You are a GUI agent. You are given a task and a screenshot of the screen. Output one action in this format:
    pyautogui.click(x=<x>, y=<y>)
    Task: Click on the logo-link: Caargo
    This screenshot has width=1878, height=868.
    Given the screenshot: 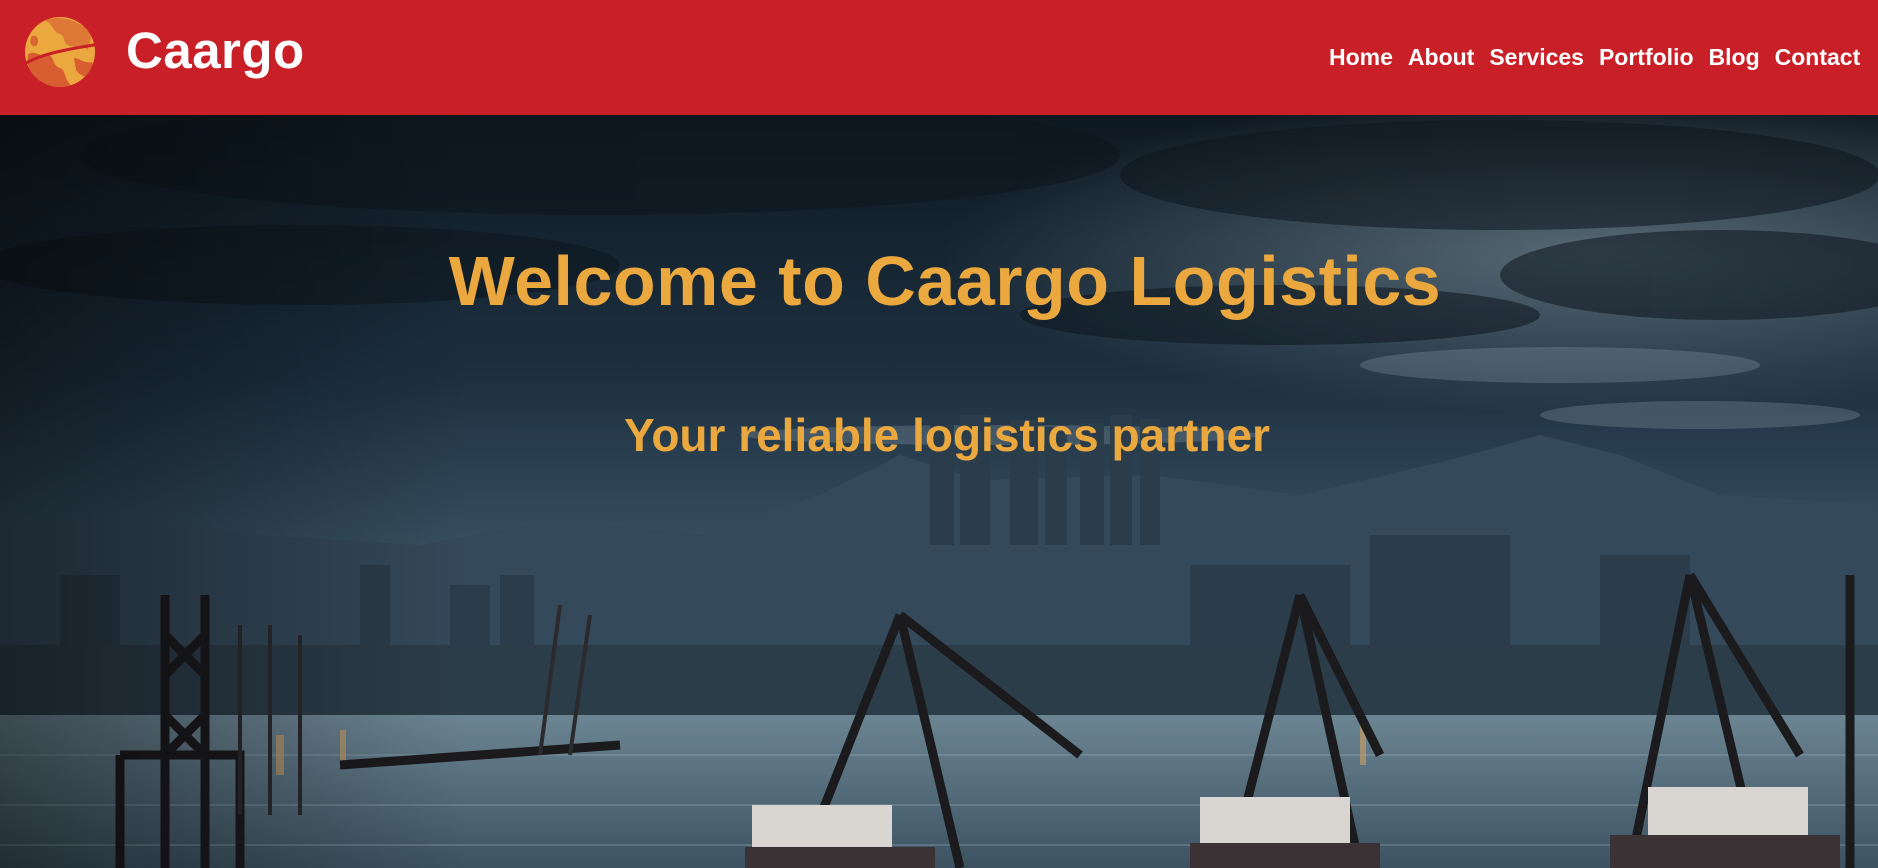 What is the action you would take?
    pyautogui.click(x=163, y=52)
    